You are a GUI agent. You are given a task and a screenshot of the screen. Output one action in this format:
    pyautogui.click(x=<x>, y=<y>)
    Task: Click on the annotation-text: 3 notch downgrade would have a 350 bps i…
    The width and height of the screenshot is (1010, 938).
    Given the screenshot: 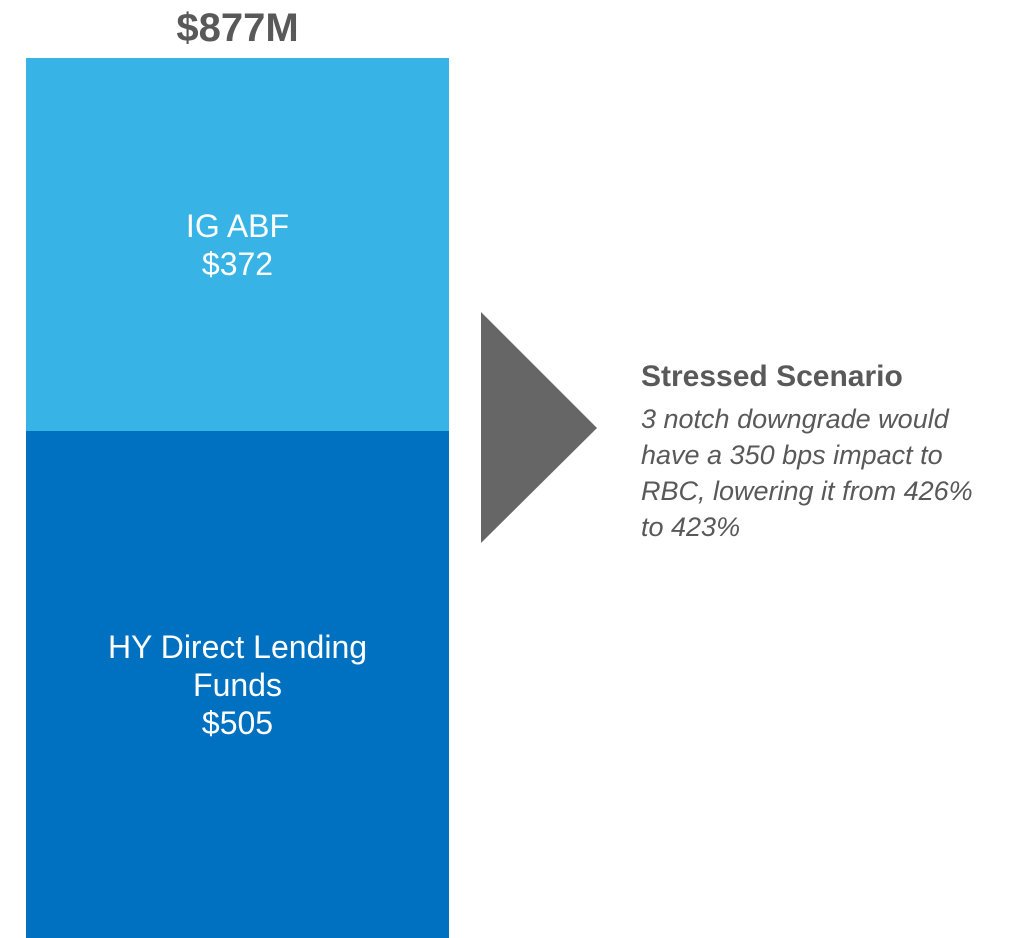 What is the action you would take?
    pyautogui.click(x=807, y=473)
    